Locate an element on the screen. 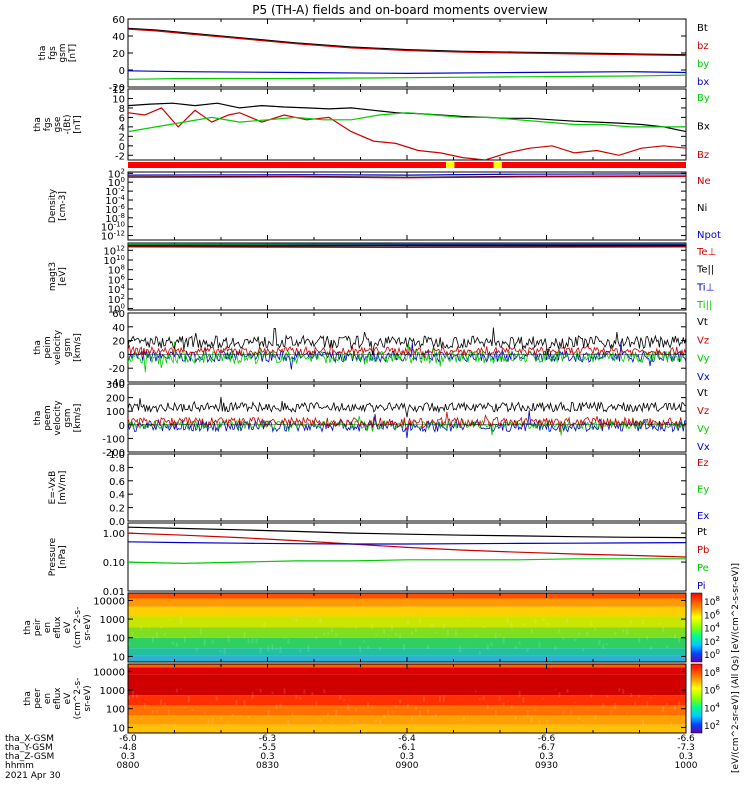 The image size is (750, 804). p2-ytick-label: -2 is located at coordinates (120, 156).